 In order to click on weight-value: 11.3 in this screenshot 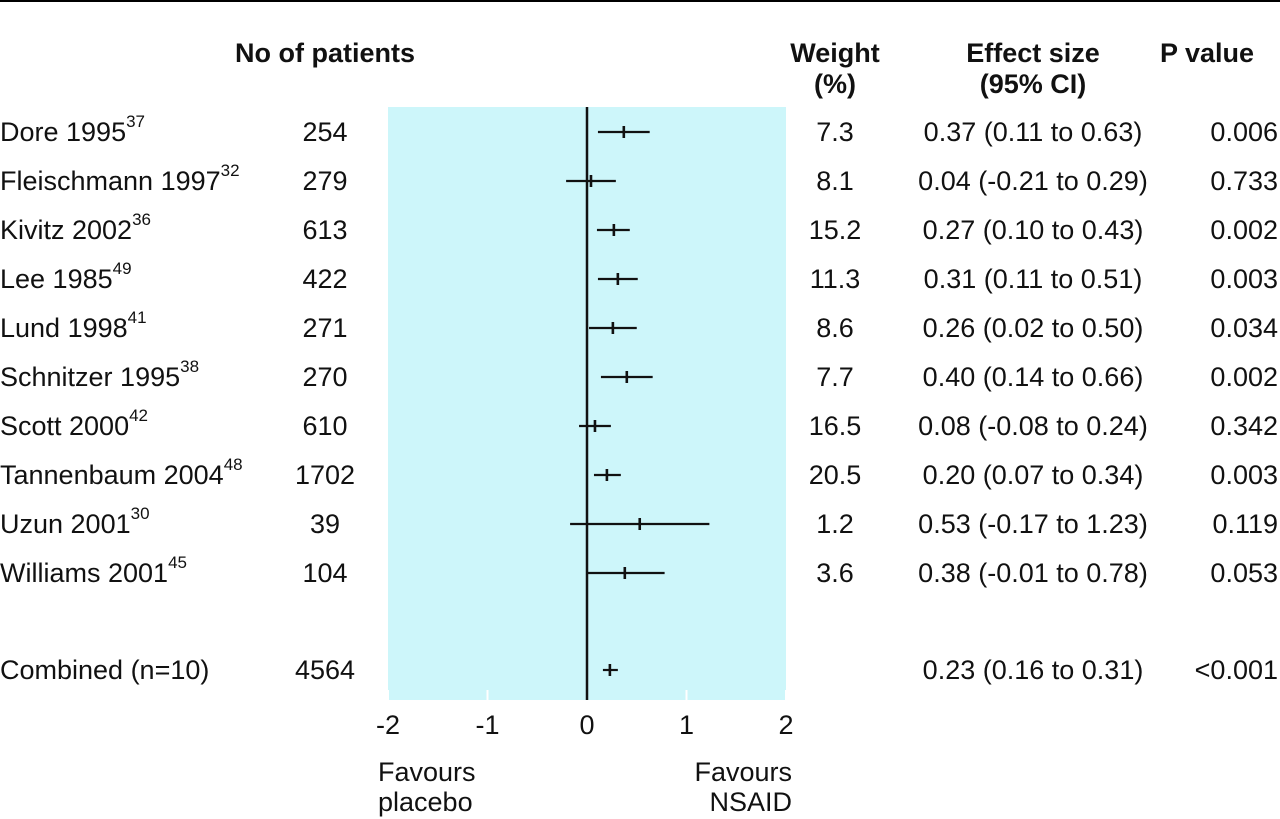, I will do `click(835, 279)`.